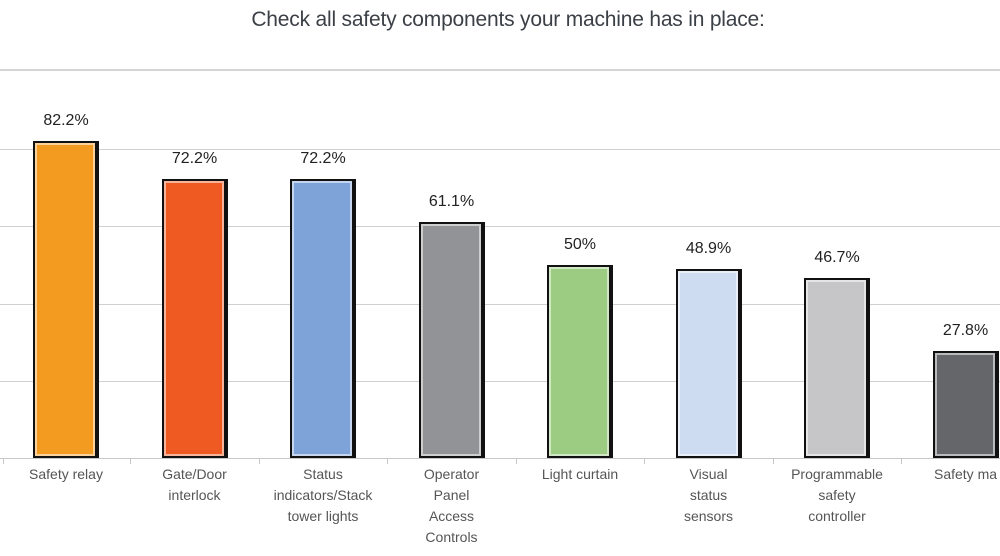 The image size is (1000, 556). What do you see at coordinates (580, 474) in the screenshot?
I see `category-label: Light curtain` at bounding box center [580, 474].